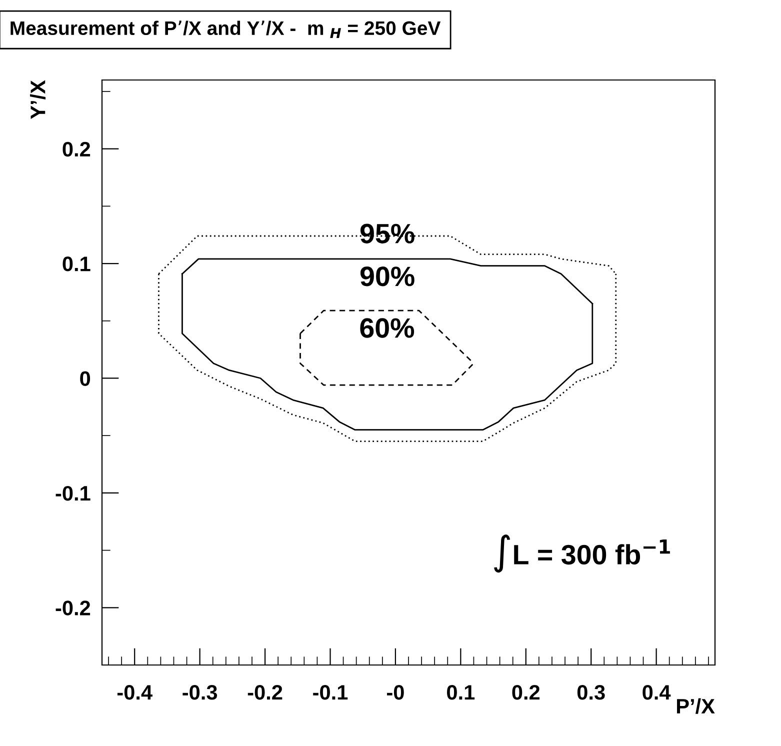  What do you see at coordinates (387, 234) in the screenshot?
I see `series-label: 95%` at bounding box center [387, 234].